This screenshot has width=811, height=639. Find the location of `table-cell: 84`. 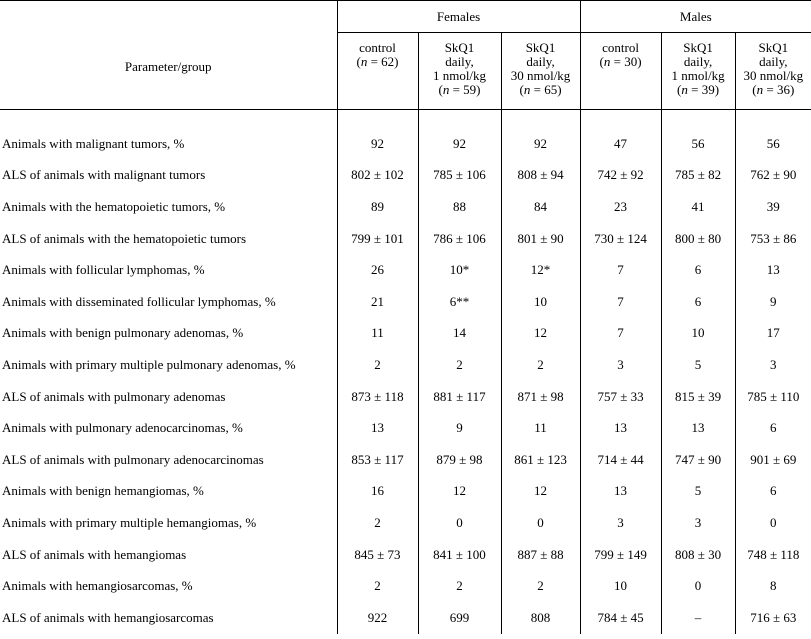

table-cell: 84 is located at coordinates (540, 207).